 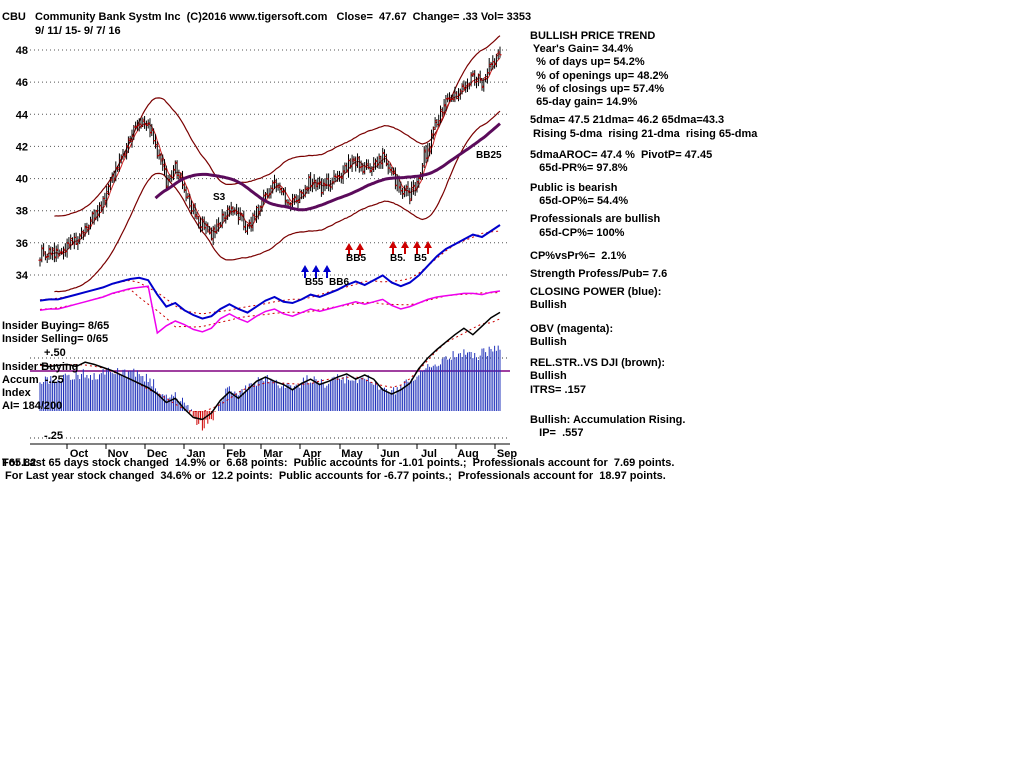 I want to click on analysis-line: 65d-OP%= 54.4%, so click(x=579, y=201).